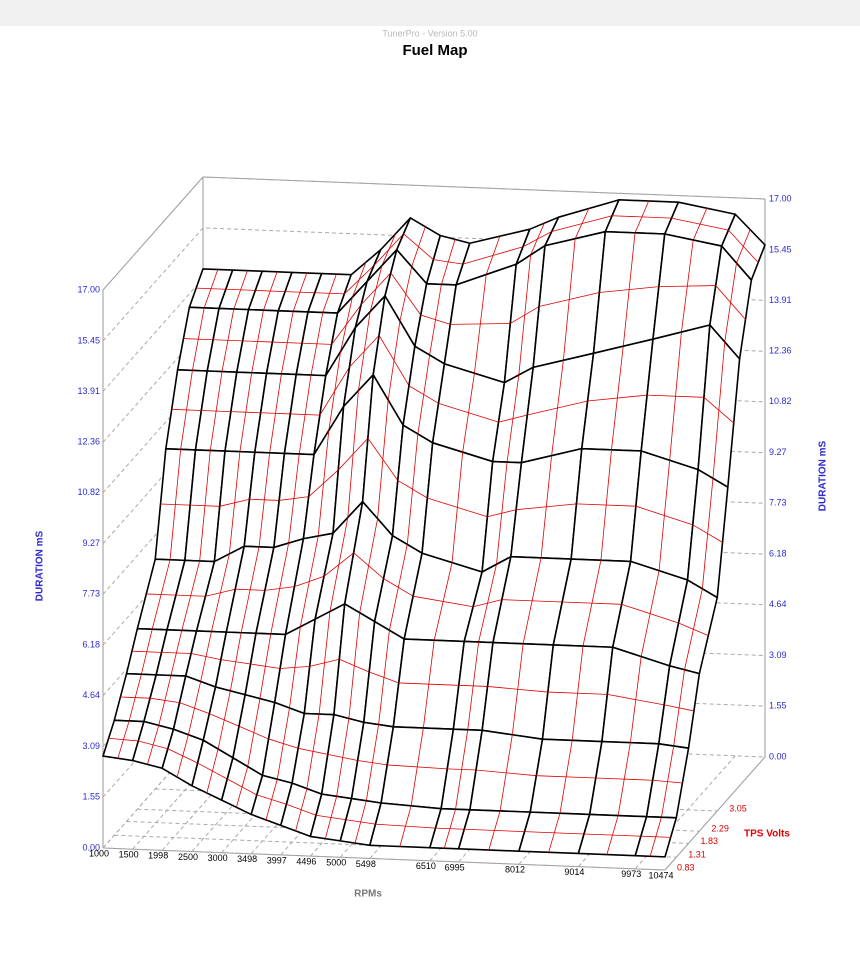 The width and height of the screenshot is (860, 967). I want to click on z-tick-label-right: 12.36, so click(780, 351).